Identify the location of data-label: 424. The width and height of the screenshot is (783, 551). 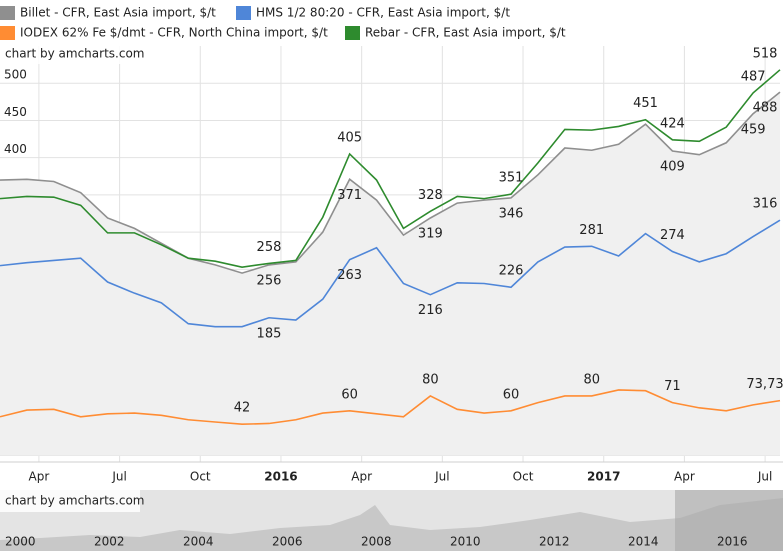
(672, 123).